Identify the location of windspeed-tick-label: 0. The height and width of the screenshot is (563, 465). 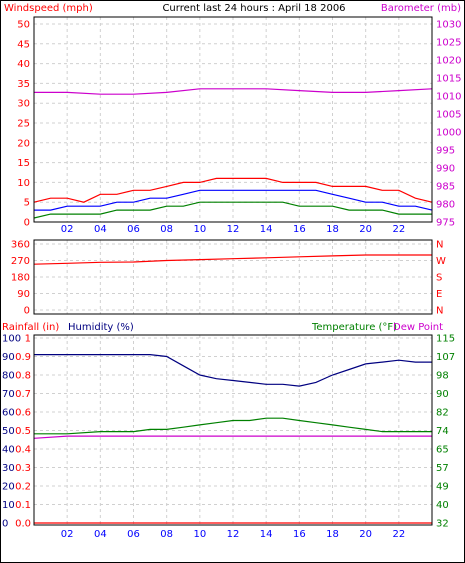
(27, 223).